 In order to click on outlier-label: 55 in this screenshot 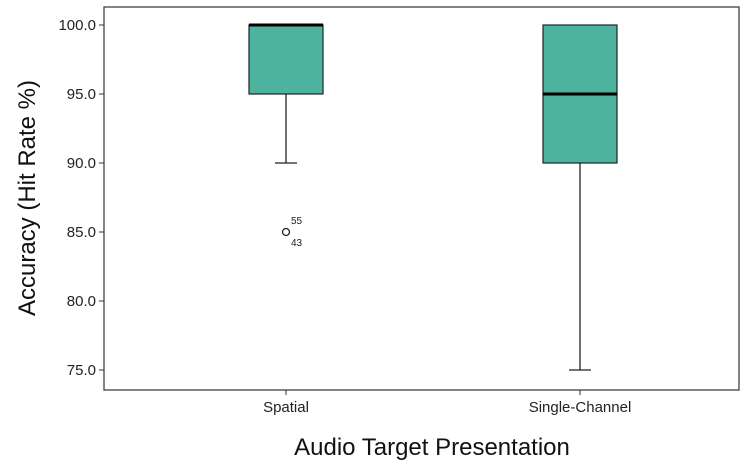, I will do `click(297, 221)`.